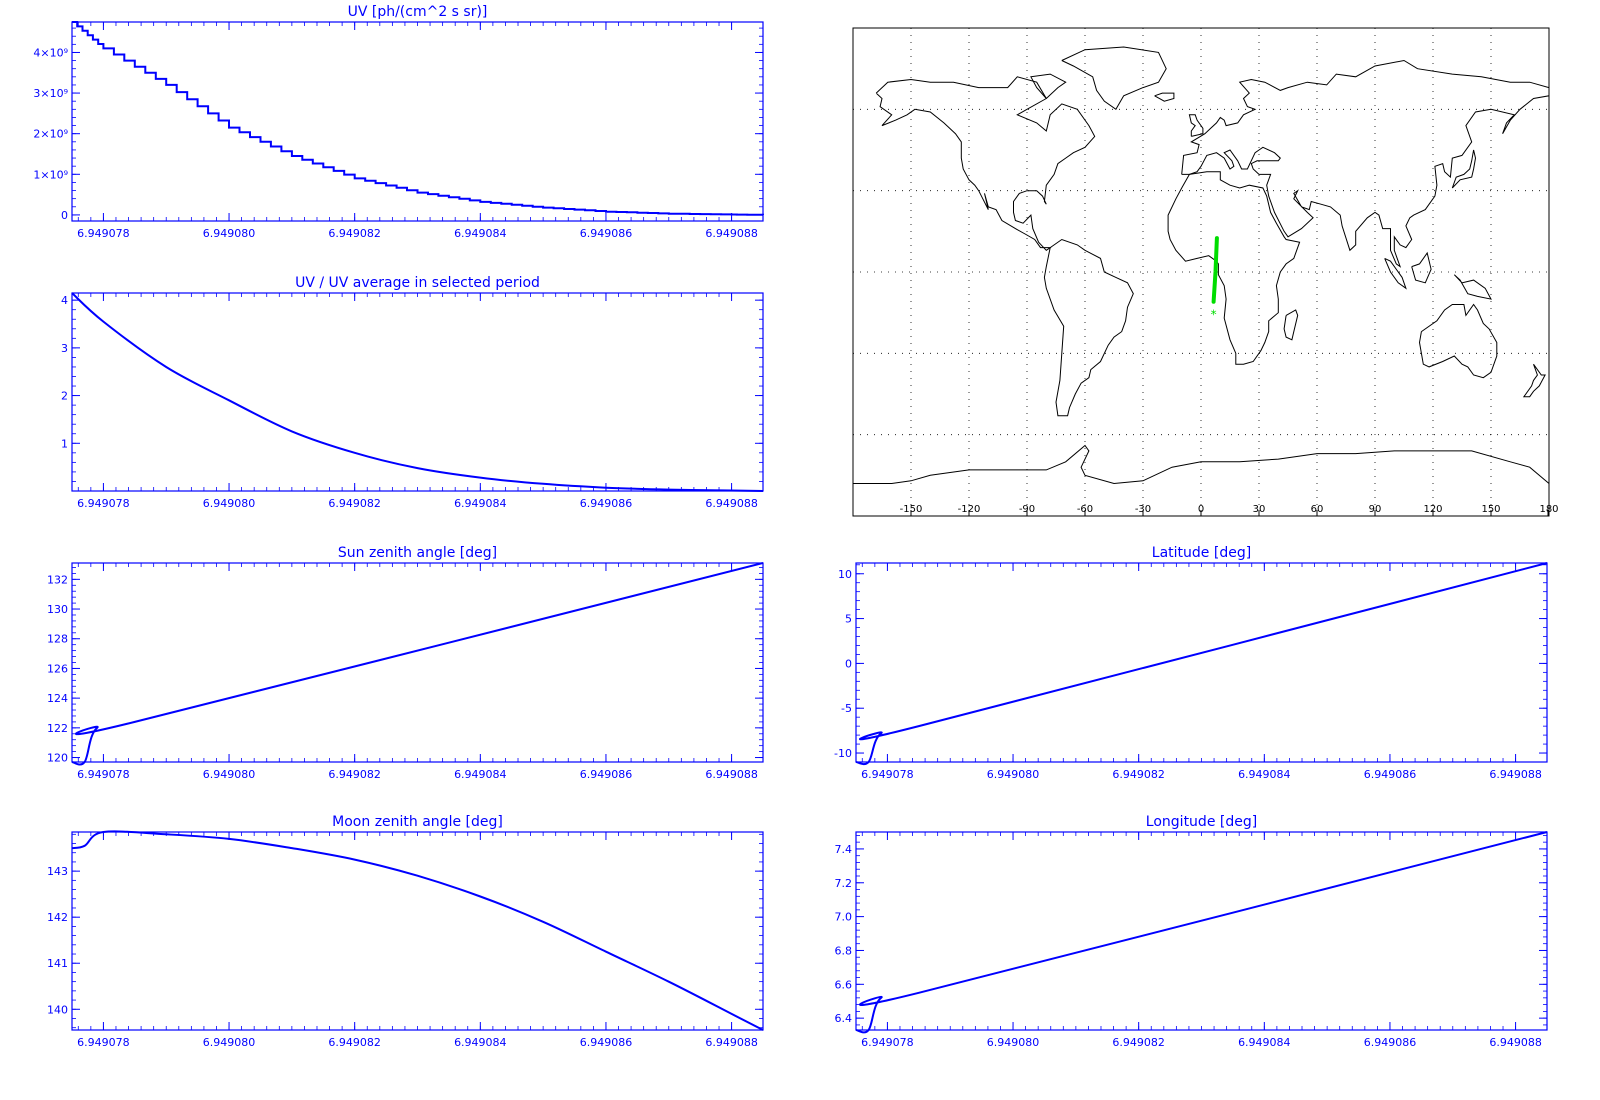 This screenshot has height=1100, width=1600. What do you see at coordinates (1317, 509) in the screenshot?
I see `map-lon-tick-label: 60` at bounding box center [1317, 509].